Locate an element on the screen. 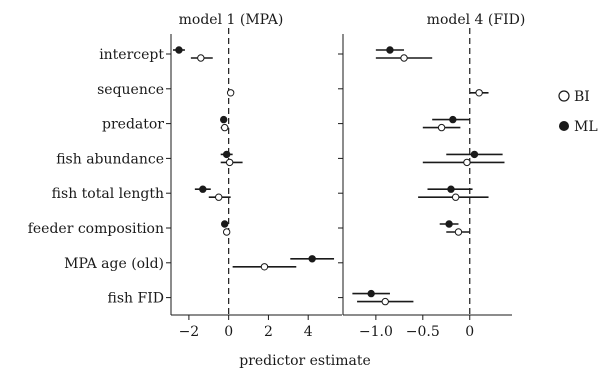 The image size is (605, 371). legend-marker-ml is located at coordinates (564, 126).